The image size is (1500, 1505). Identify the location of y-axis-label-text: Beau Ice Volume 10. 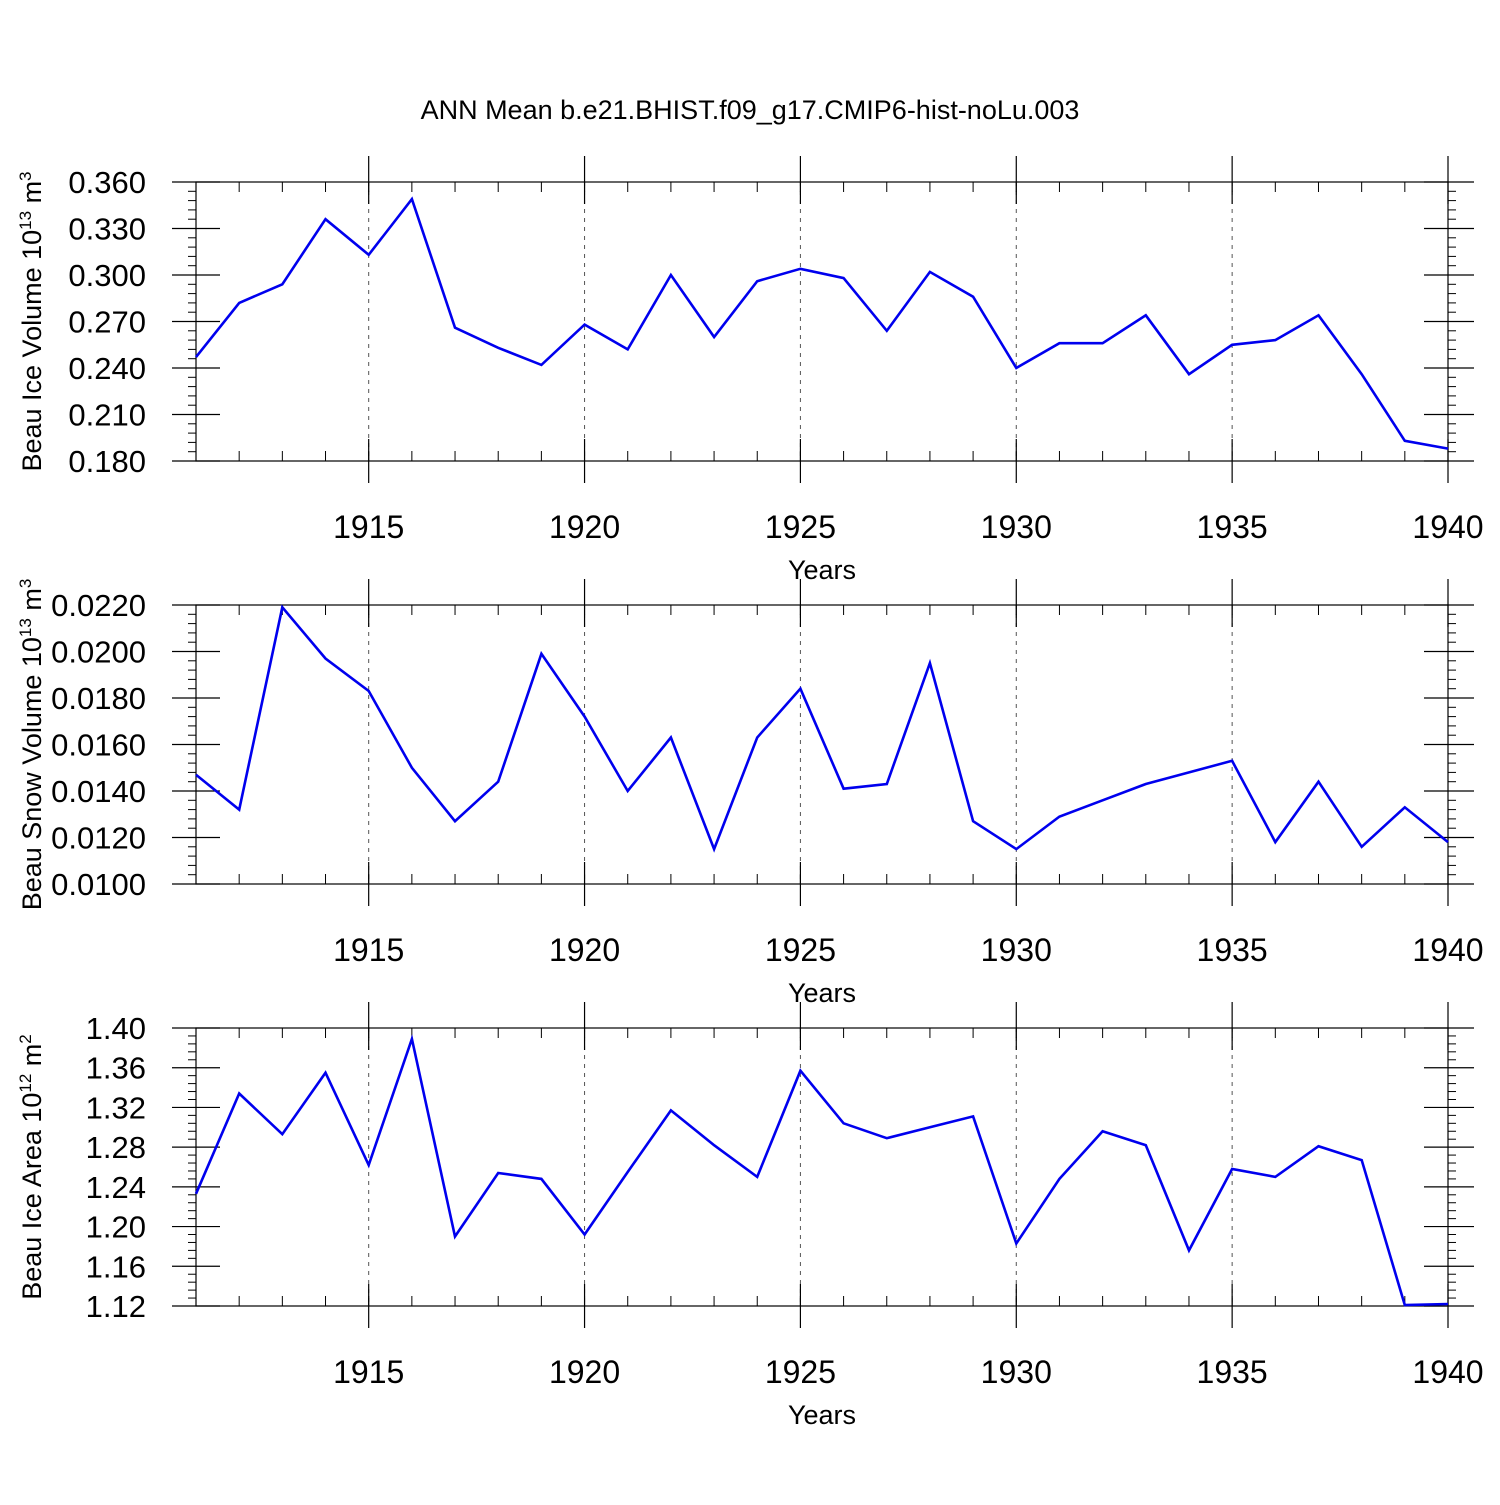
(32, 351).